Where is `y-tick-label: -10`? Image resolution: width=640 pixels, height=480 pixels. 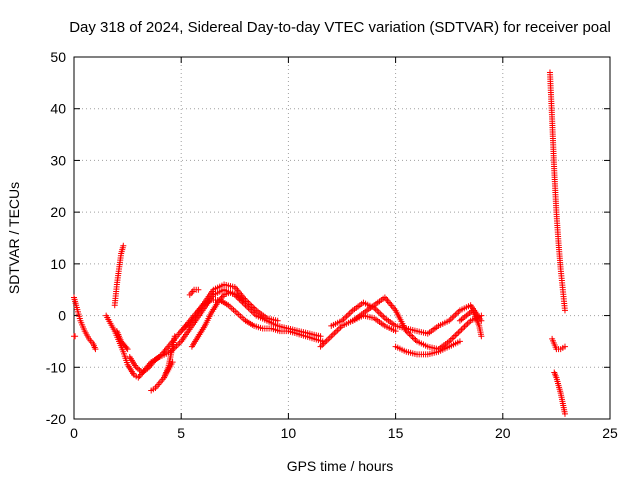
y-tick-label: -10 is located at coordinates (56, 367).